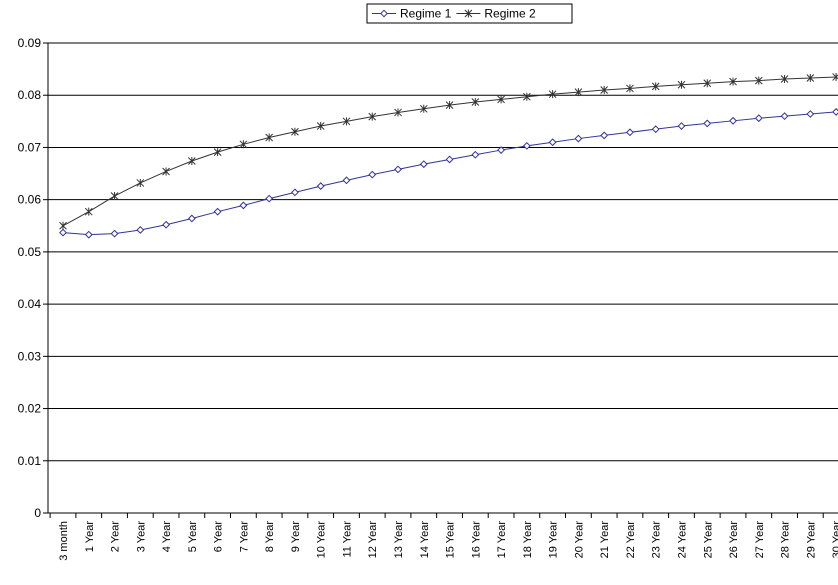 The width and height of the screenshot is (838, 585). What do you see at coordinates (760, 540) in the screenshot?
I see `x-tick-label-27: 27 Year` at bounding box center [760, 540].